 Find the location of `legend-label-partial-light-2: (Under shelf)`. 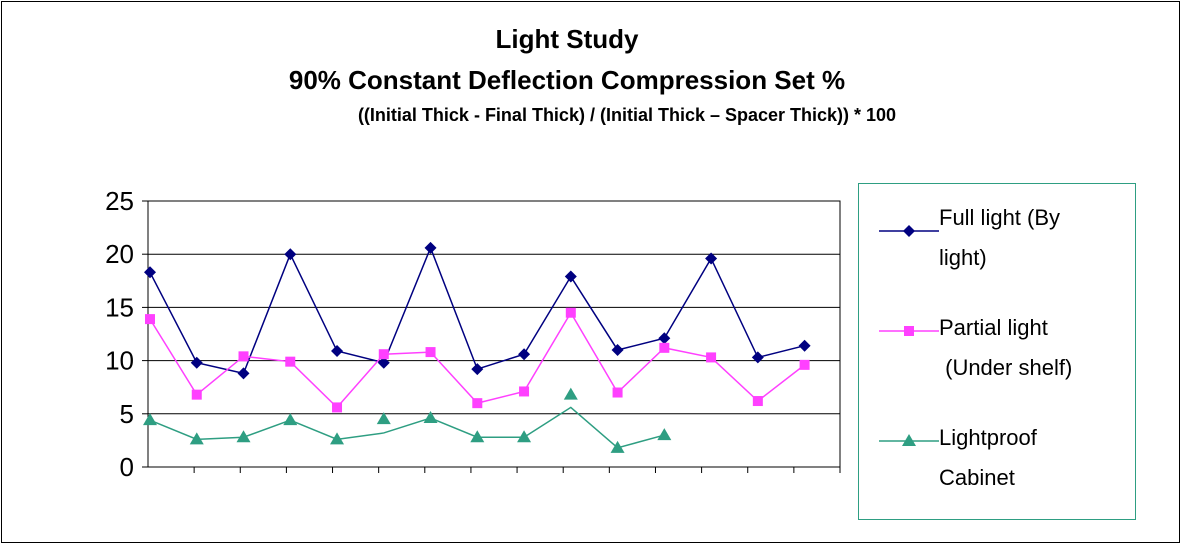

legend-label-partial-light-2: (Under shelf) is located at coordinates (1006, 367).